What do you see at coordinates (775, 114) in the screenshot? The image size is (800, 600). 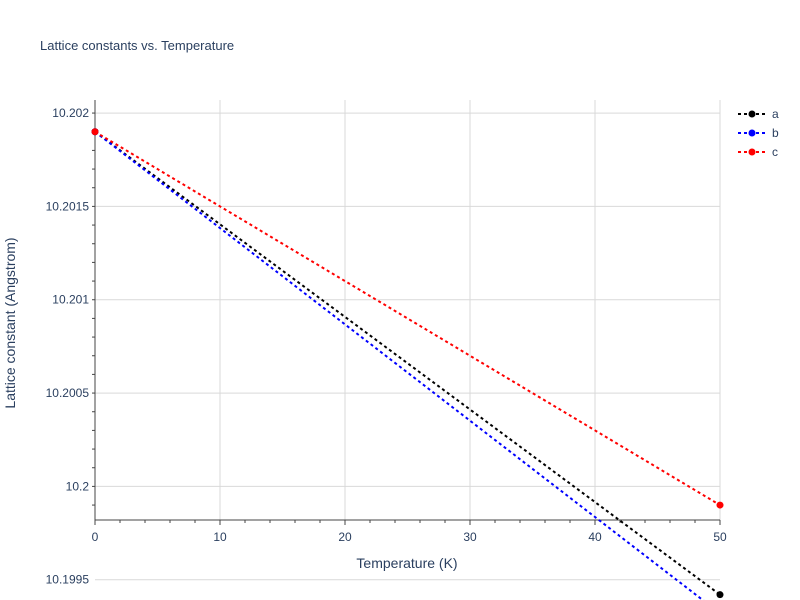 I see `legend-label: a` at bounding box center [775, 114].